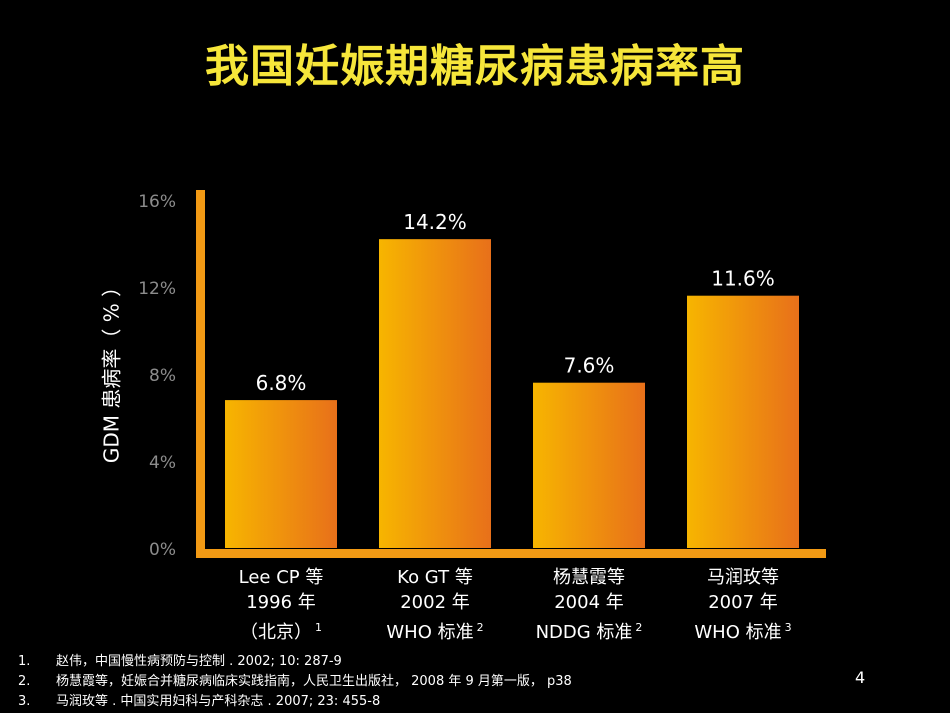 This screenshot has width=950, height=713. I want to click on reference-number: 2., so click(24, 681).